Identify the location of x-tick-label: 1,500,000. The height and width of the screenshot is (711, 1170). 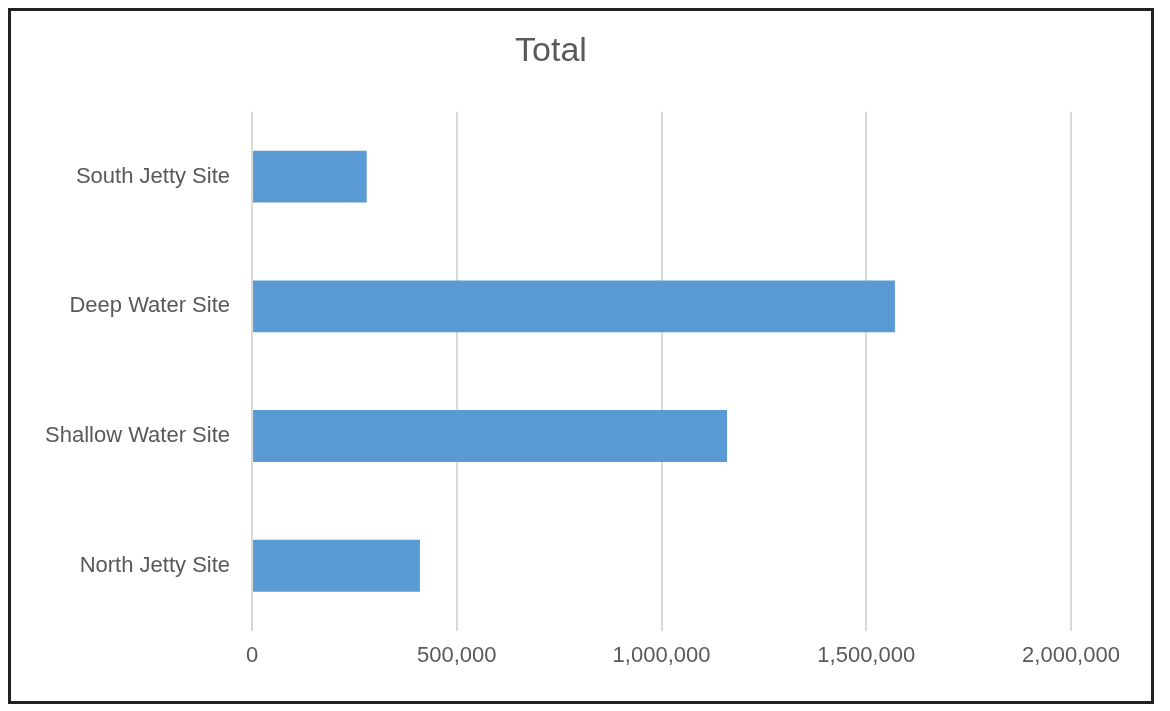
(866, 654).